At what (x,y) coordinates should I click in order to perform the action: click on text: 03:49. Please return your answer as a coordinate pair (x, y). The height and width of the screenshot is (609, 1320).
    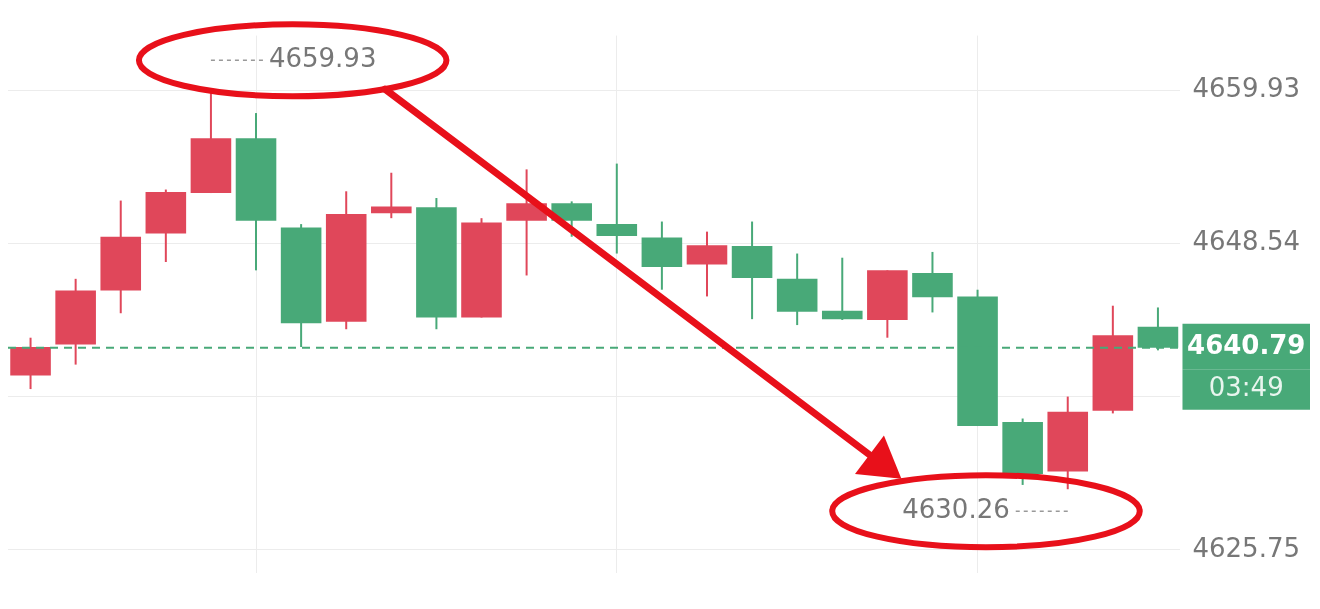
    Looking at the image, I should click on (1246, 387).